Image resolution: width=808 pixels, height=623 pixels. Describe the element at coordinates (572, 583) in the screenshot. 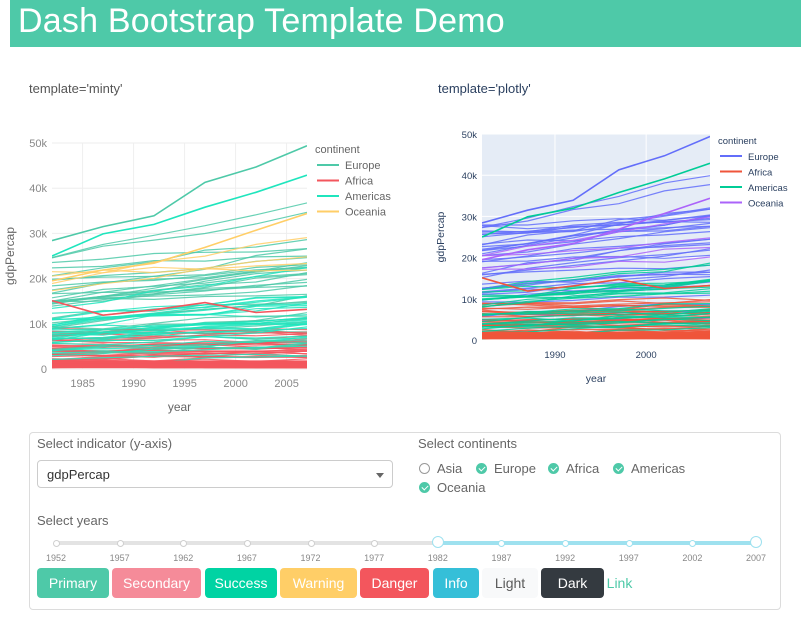

I see `dark-button: Dark` at that location.